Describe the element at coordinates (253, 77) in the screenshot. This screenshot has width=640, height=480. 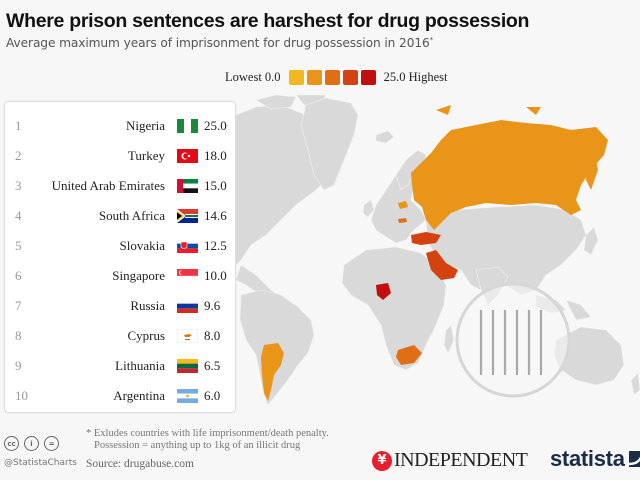
I see `legend-low-label: Lowest 0.0` at that location.